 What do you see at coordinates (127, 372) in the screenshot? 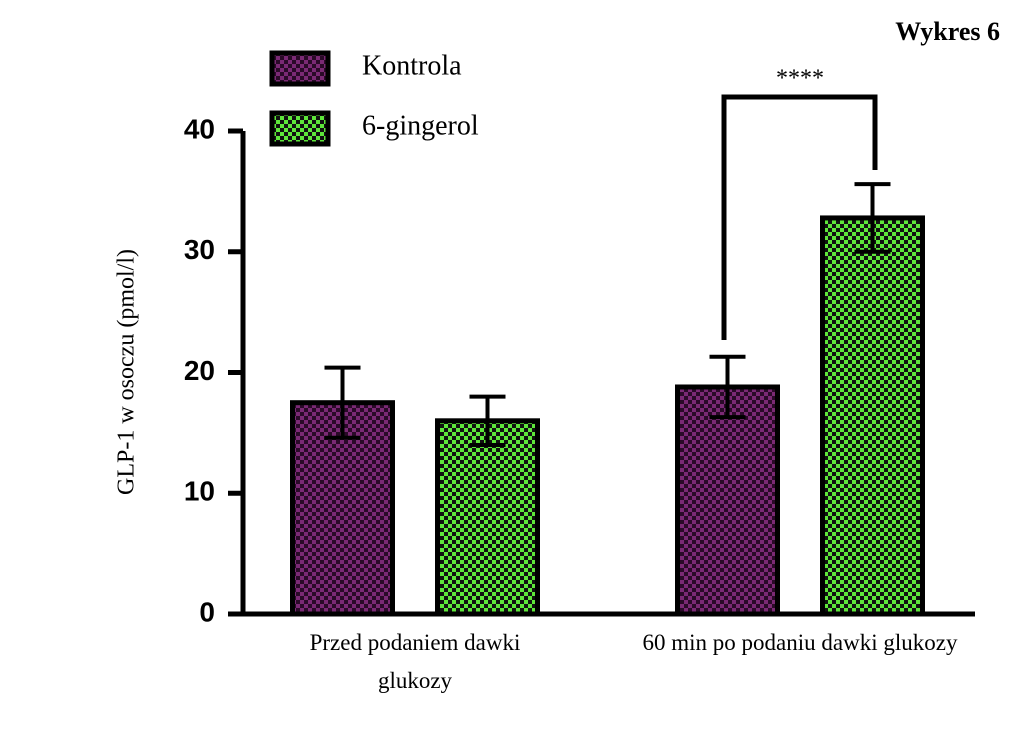
I see `y-axis-label: GLP-1 w osoczu (pmol/l)` at bounding box center [127, 372].